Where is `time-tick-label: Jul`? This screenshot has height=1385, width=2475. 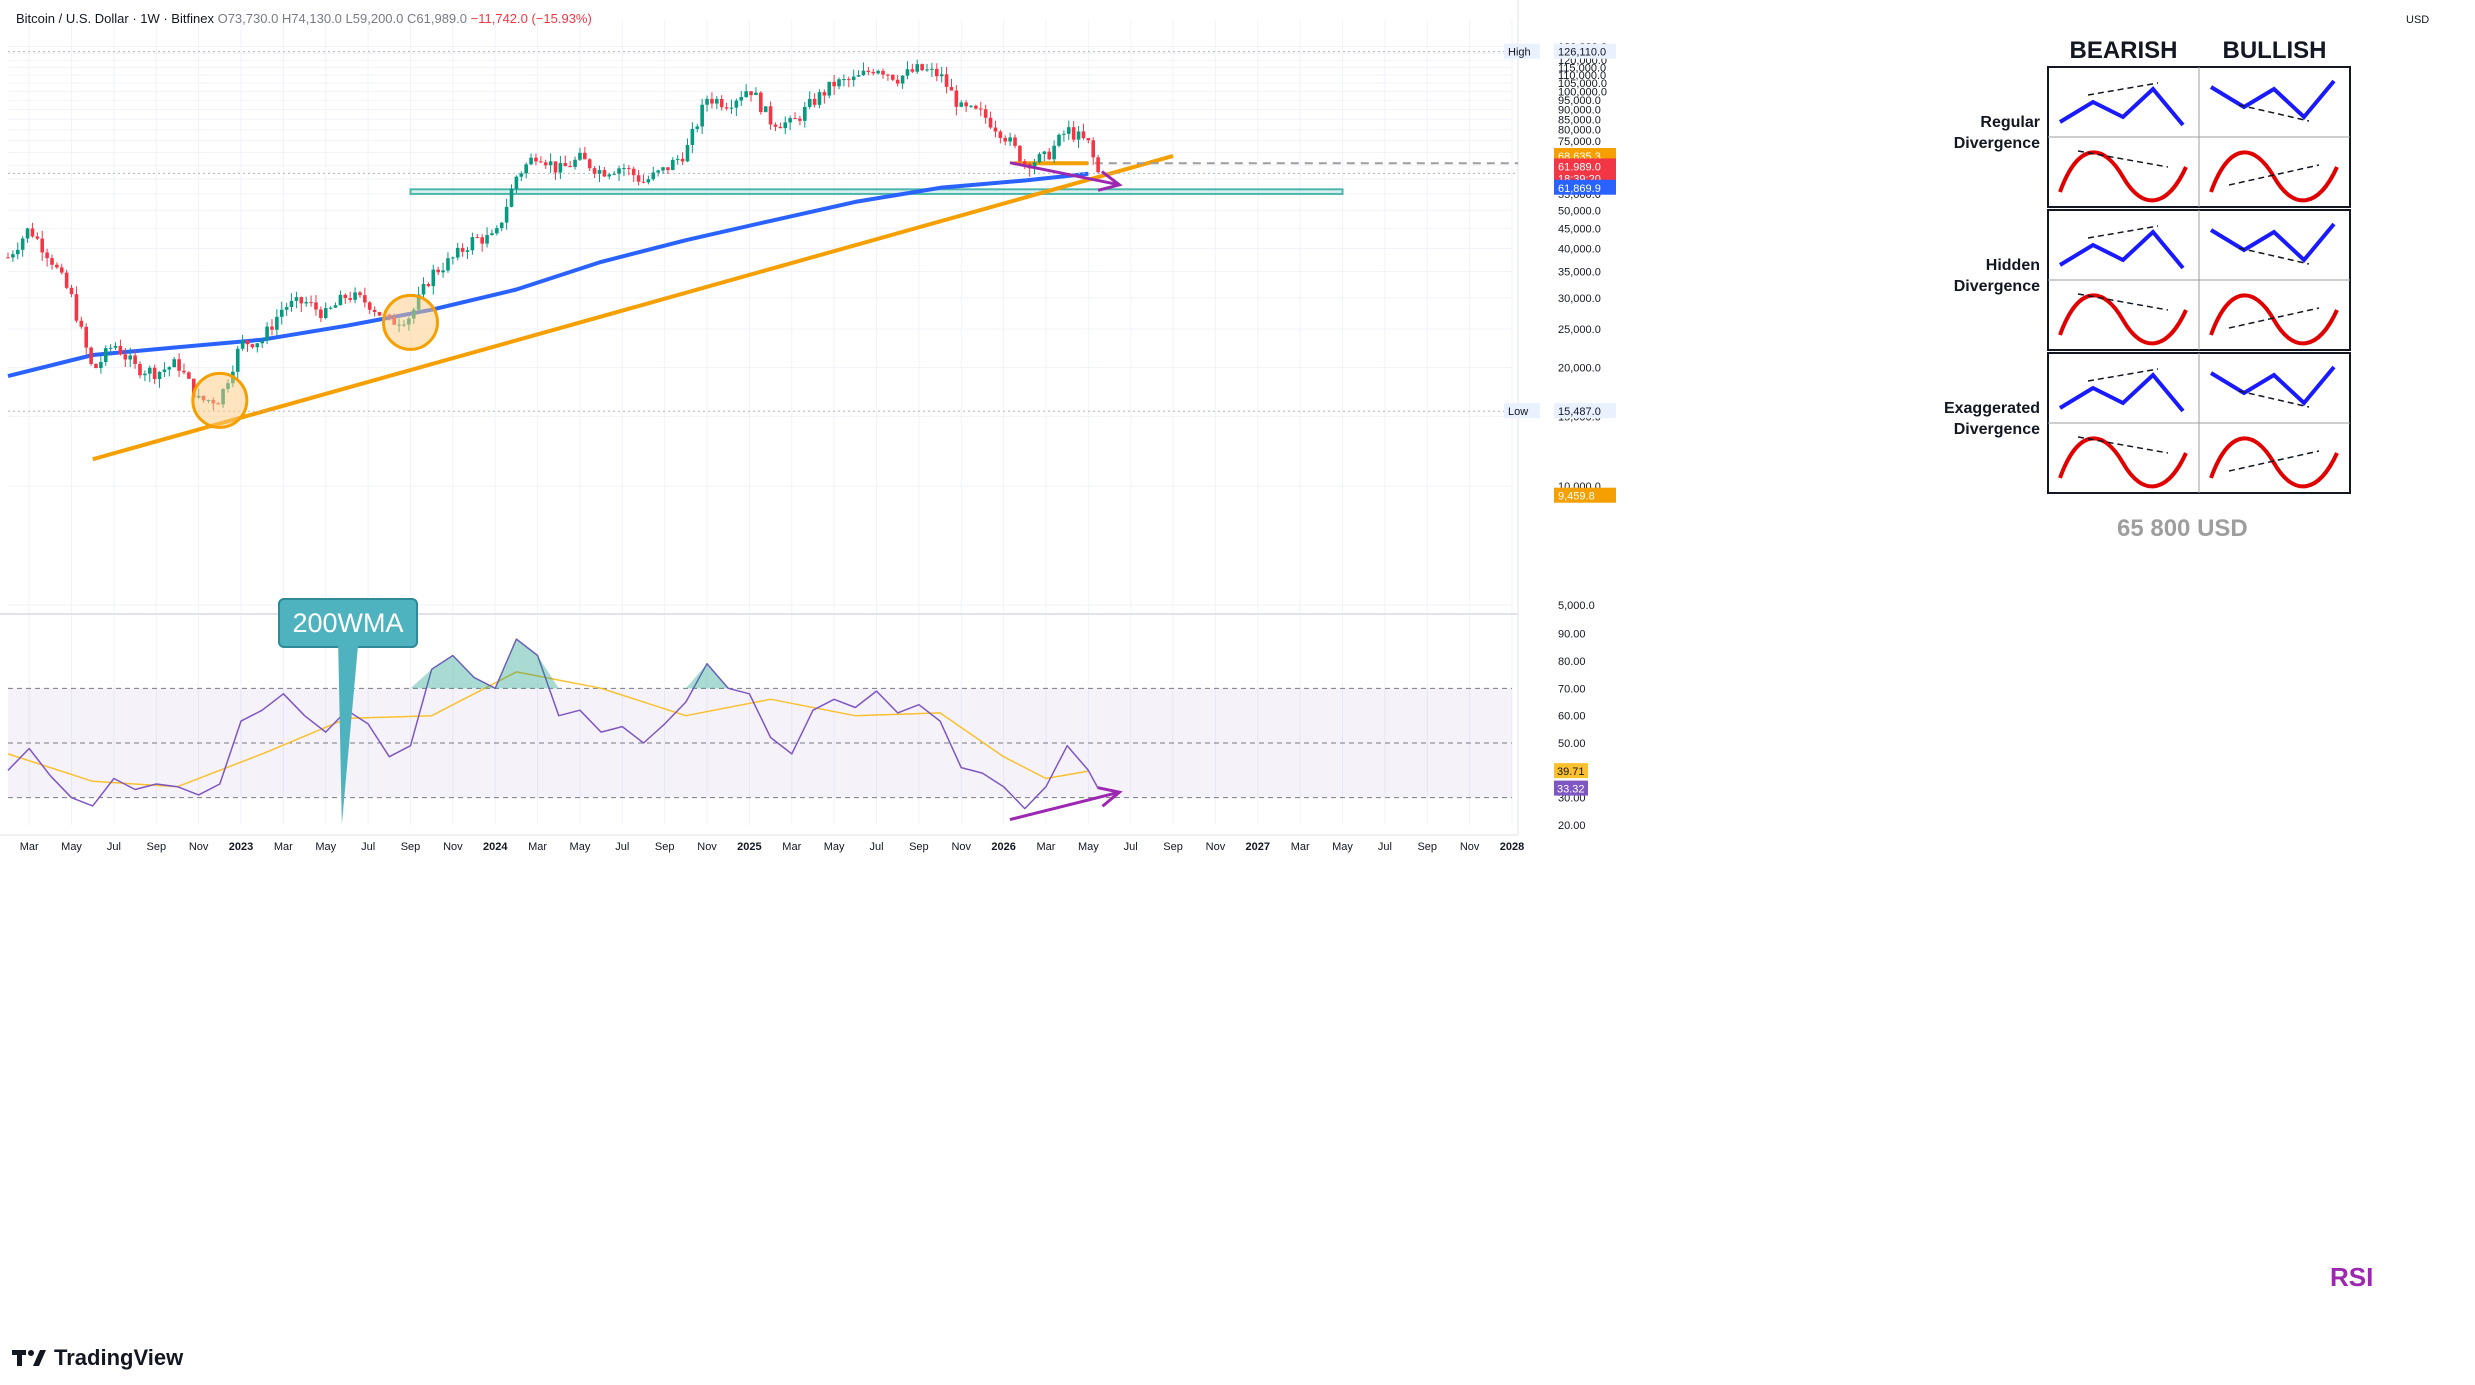
time-tick-label: Jul is located at coordinates (114, 847).